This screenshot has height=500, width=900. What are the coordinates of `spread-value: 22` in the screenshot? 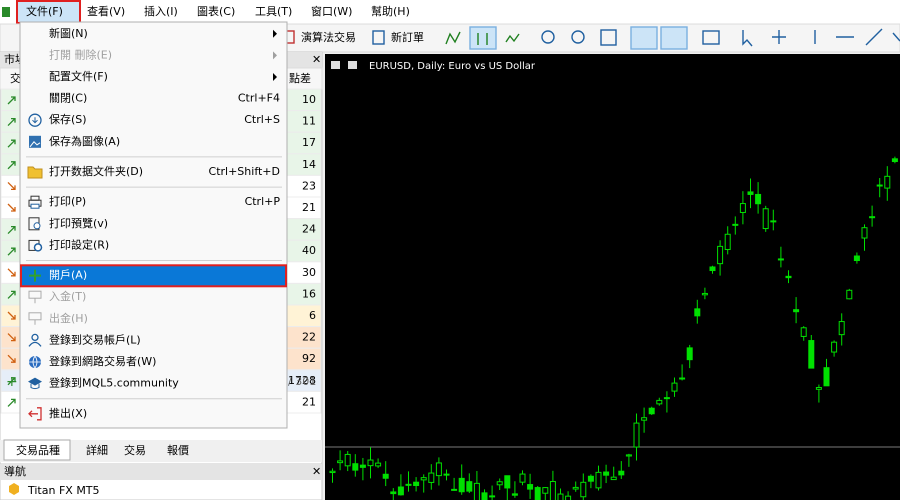 It's located at (309, 337).